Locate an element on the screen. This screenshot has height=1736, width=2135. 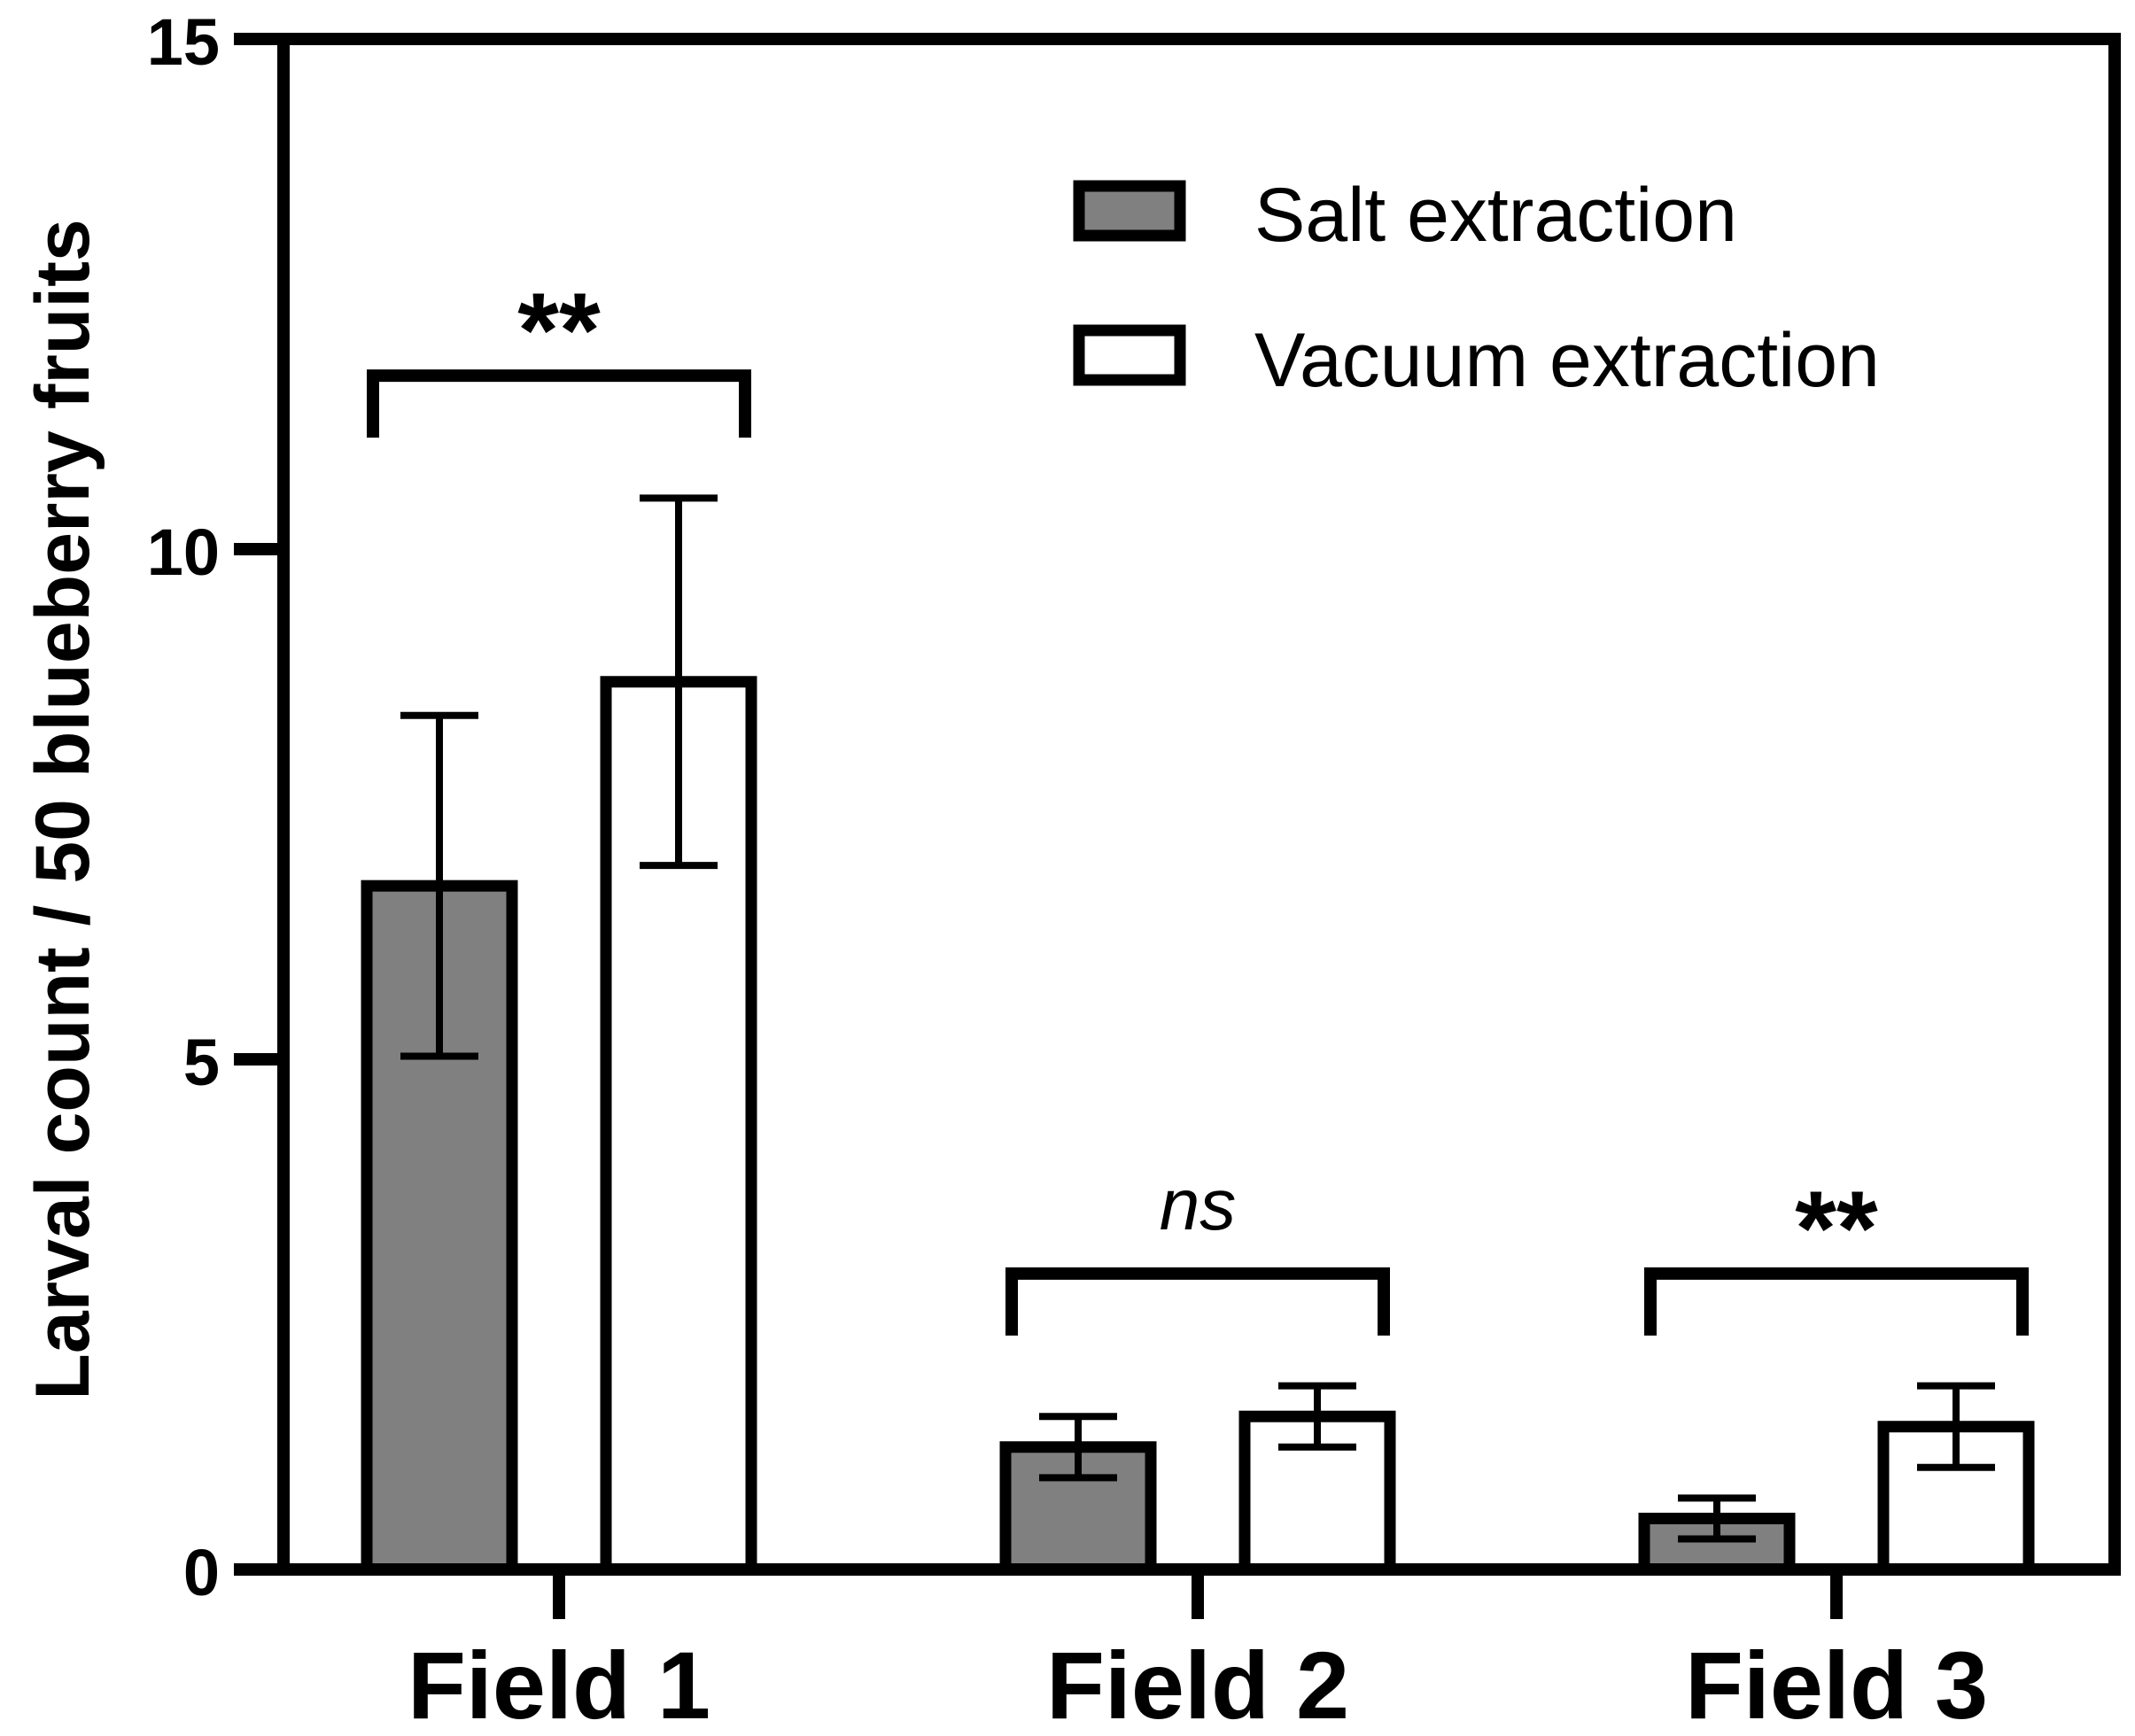
x-tick-label: Field 3 is located at coordinates (1836, 1684).